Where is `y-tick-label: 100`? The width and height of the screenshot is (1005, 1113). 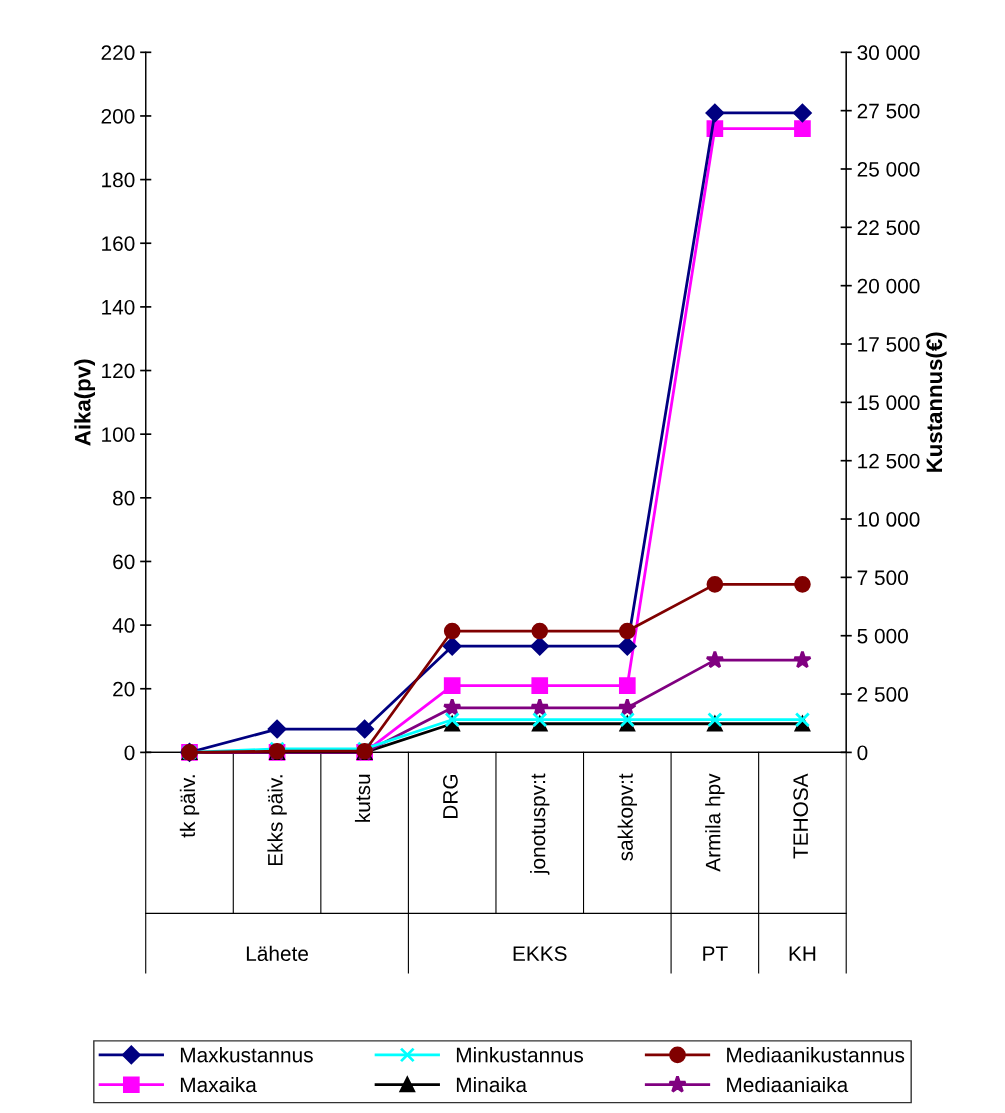
y-tick-label: 100 is located at coordinates (118, 434).